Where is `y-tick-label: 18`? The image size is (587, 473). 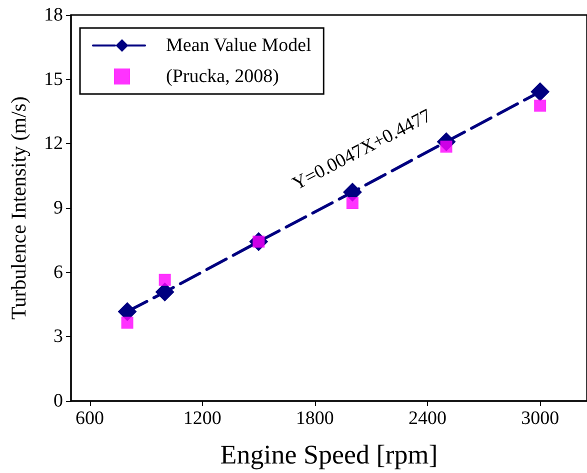 y-tick-label: 18 is located at coordinates (53, 15).